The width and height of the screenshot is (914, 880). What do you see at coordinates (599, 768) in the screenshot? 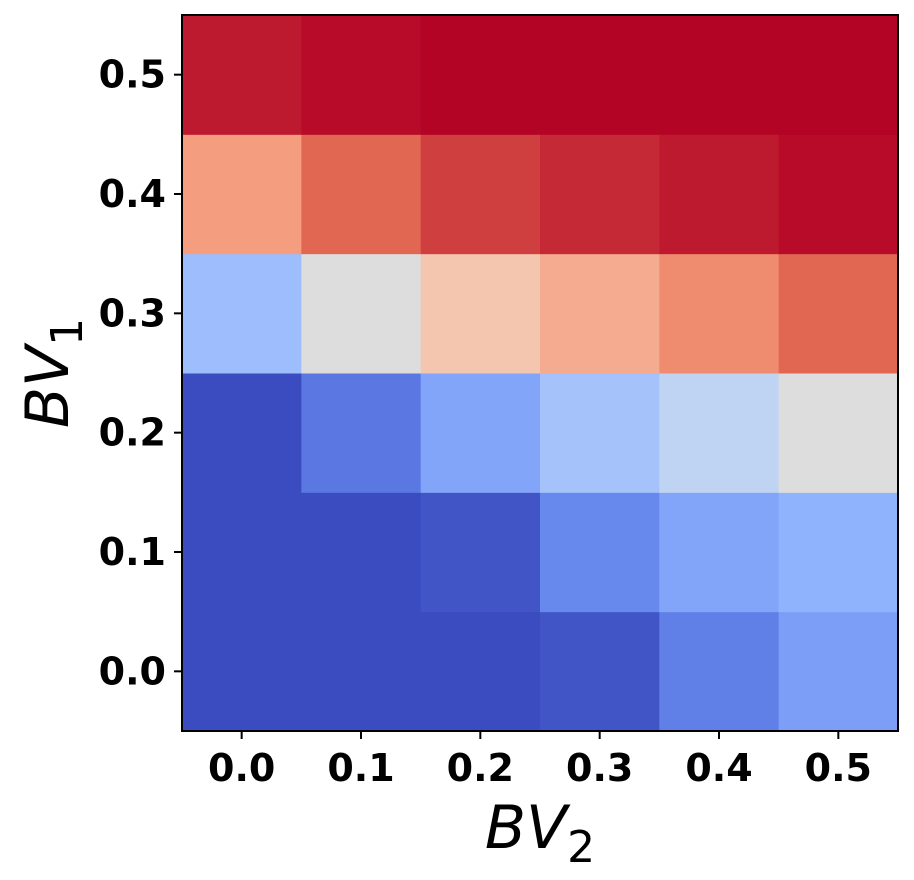
I see `x-tick-label: 0.3` at bounding box center [599, 768].